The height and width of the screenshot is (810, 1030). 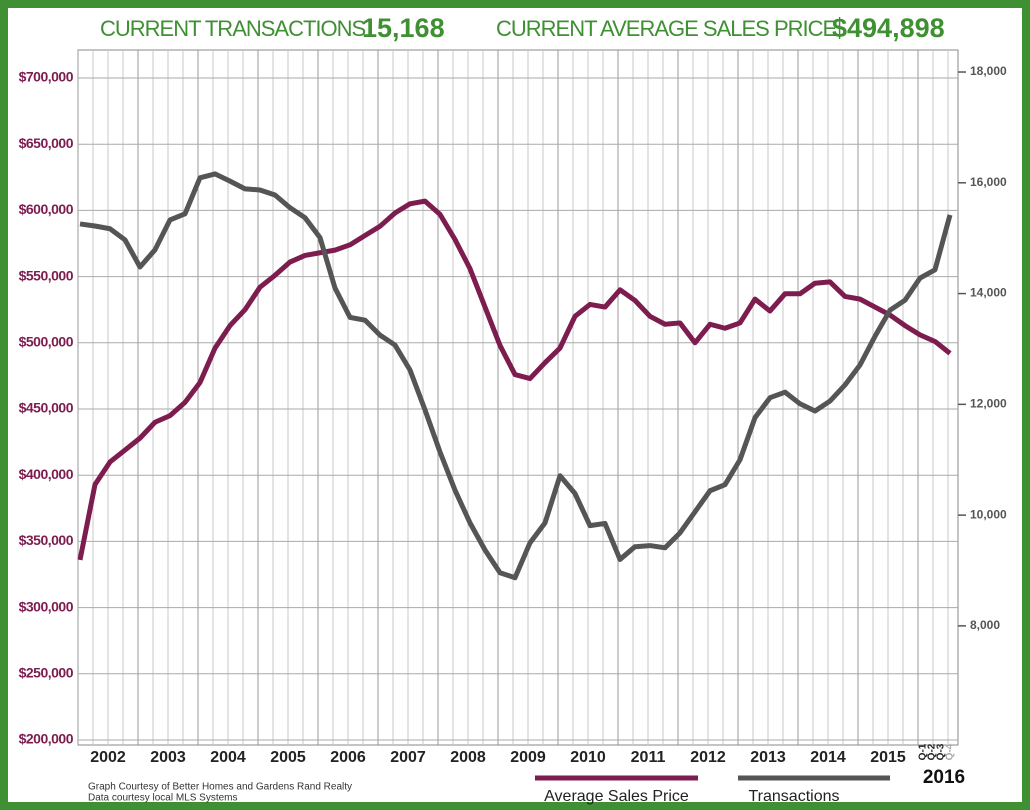 I want to click on y-tick-label: $500,000, so click(x=46, y=342).